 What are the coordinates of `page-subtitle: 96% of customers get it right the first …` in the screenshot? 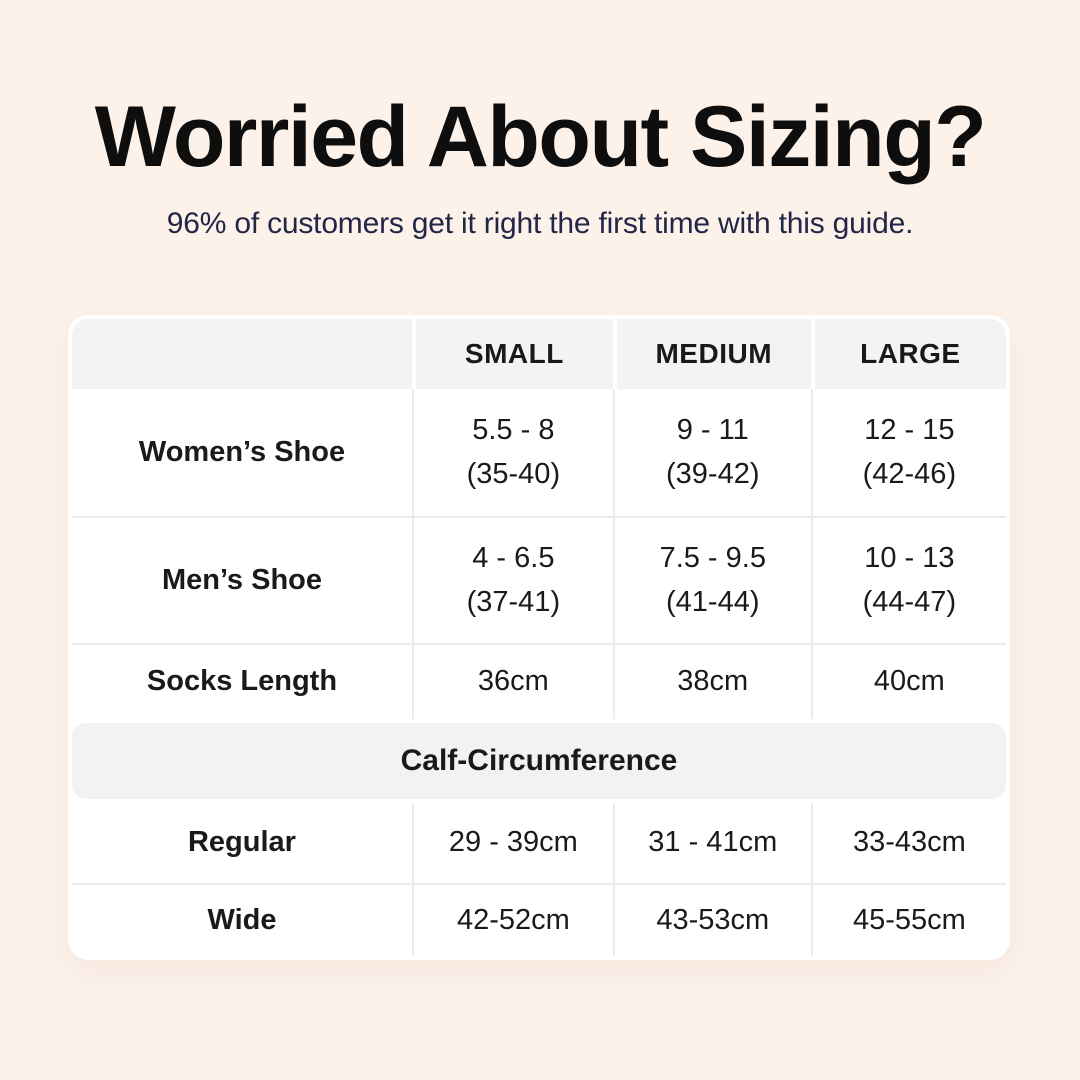 It's located at (540, 223).